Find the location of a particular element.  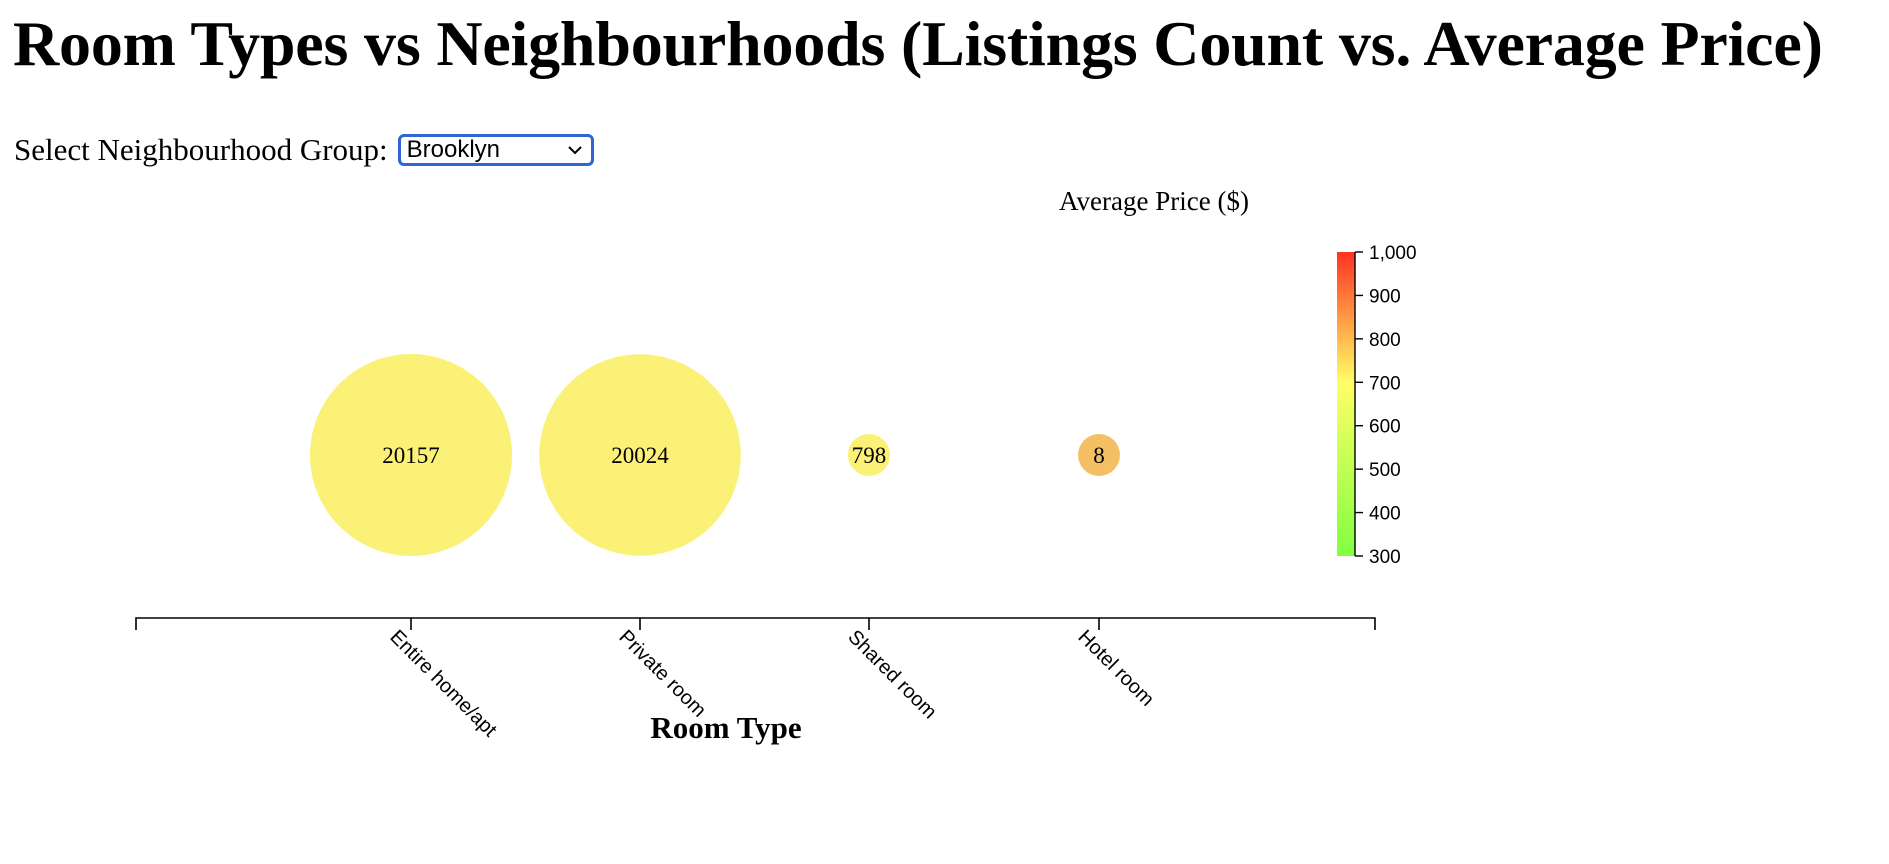

neighbourhood-group-selected-value: Brooklyn is located at coordinates (453, 149).